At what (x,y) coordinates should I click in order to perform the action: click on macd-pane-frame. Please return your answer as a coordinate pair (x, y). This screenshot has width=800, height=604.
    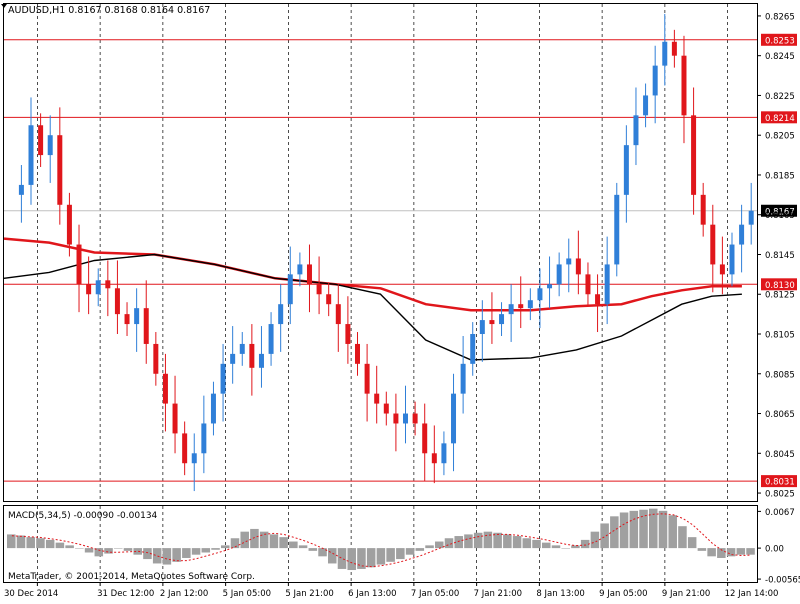
    Looking at the image, I should click on (380, 544).